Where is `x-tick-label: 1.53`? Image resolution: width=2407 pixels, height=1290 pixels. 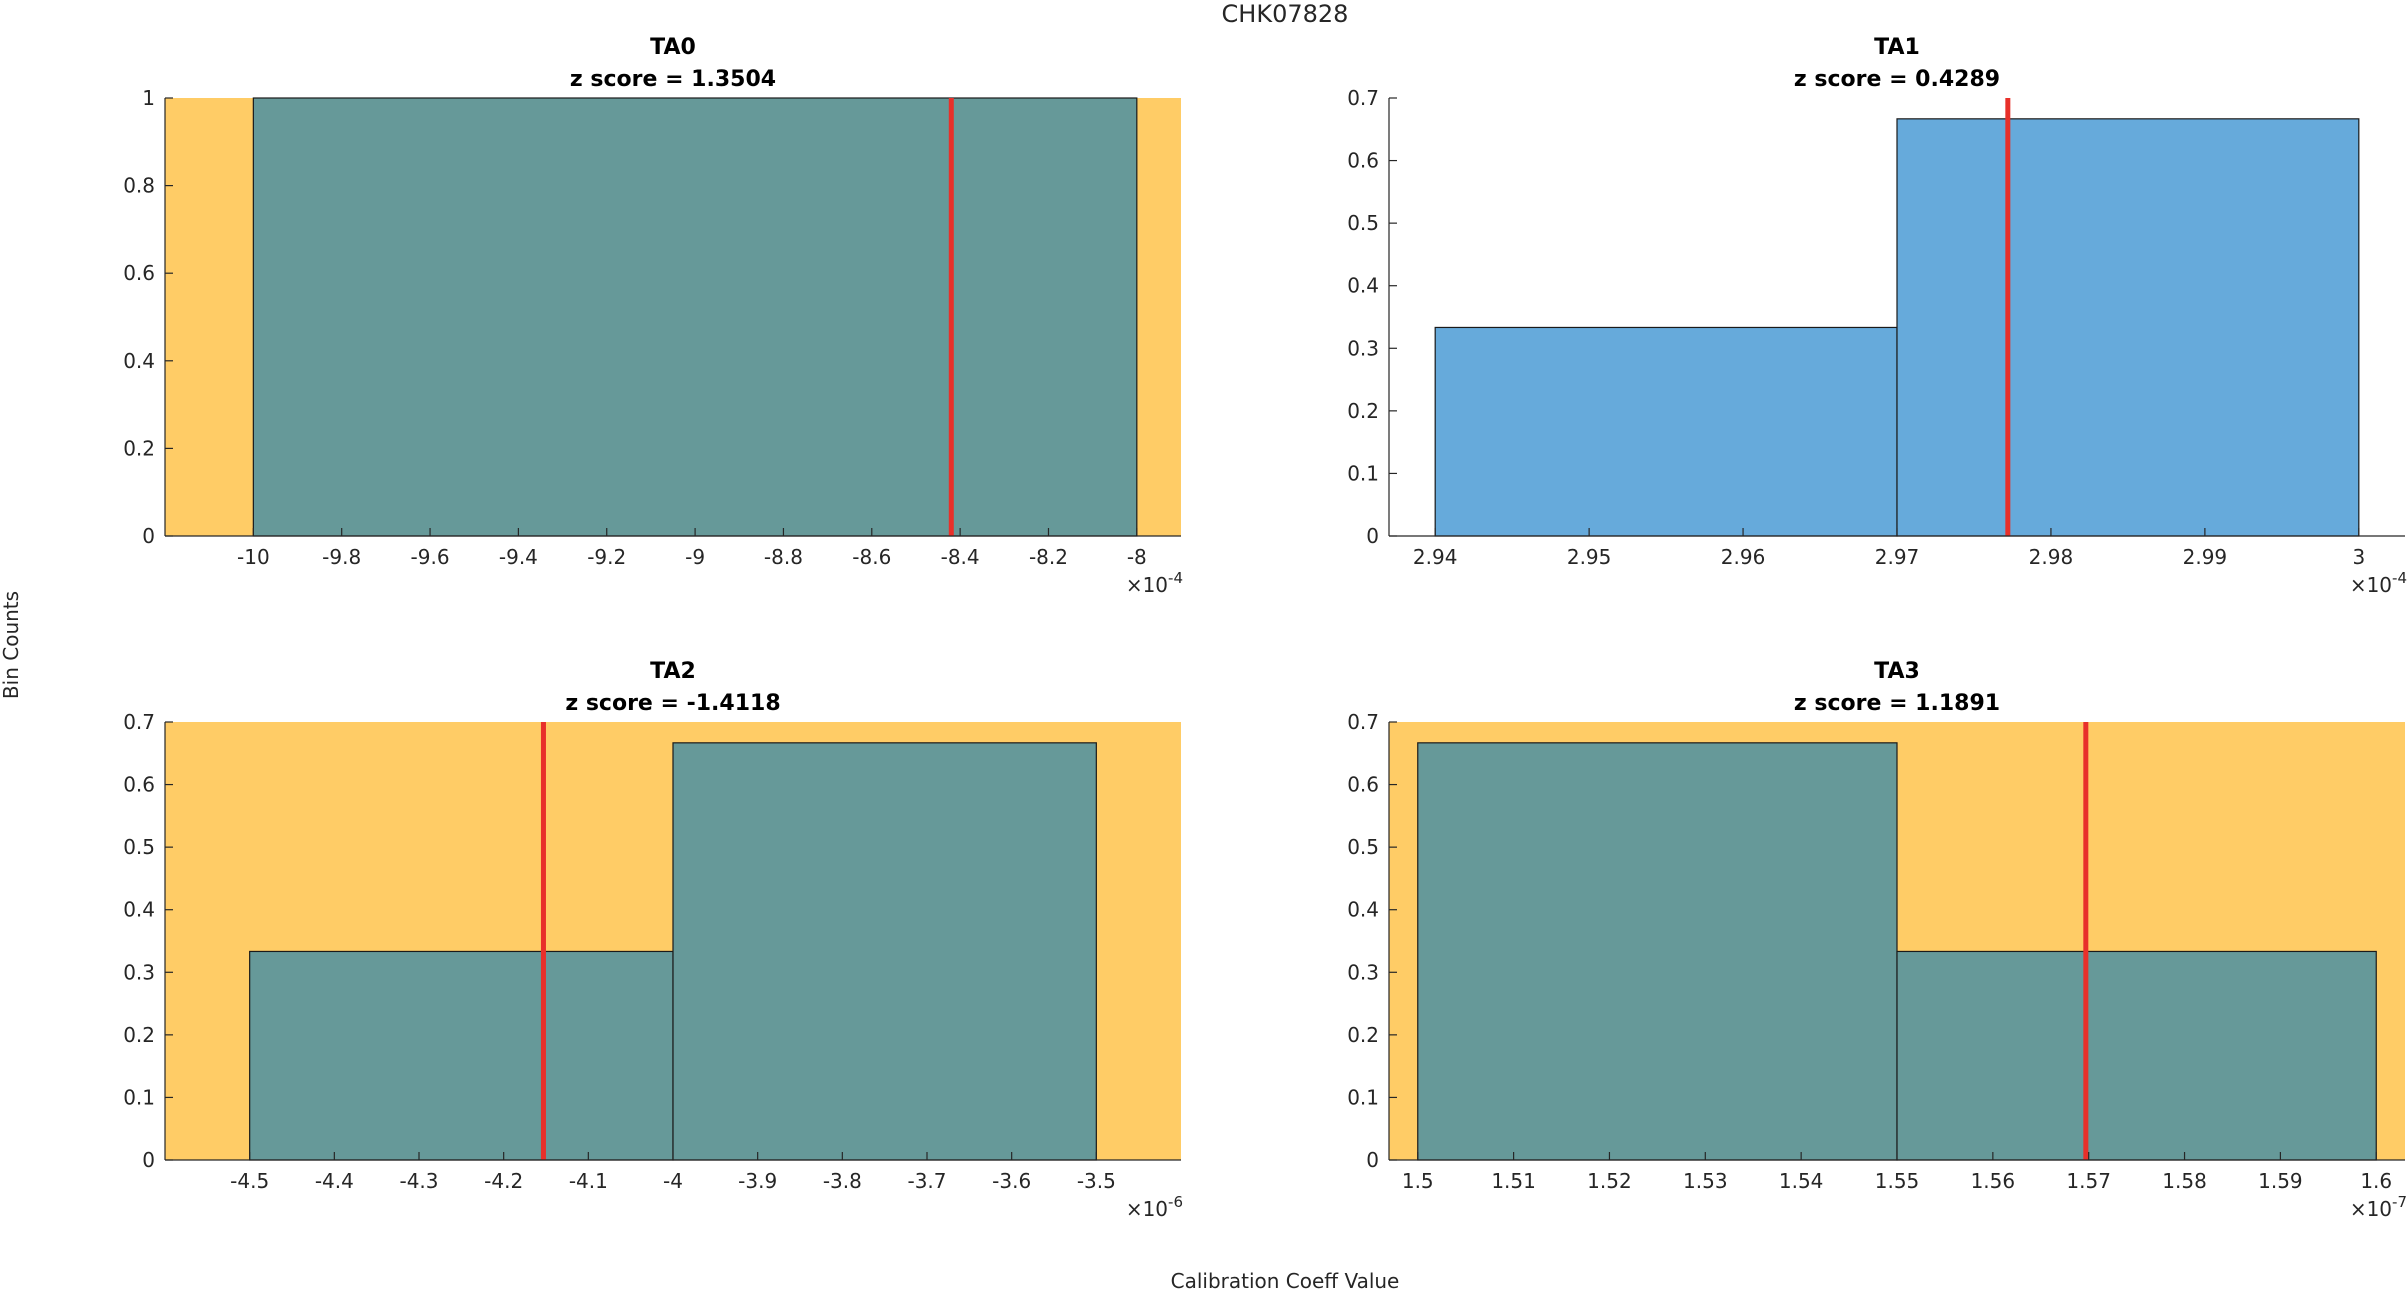
x-tick-label: 1.53 is located at coordinates (1705, 1181).